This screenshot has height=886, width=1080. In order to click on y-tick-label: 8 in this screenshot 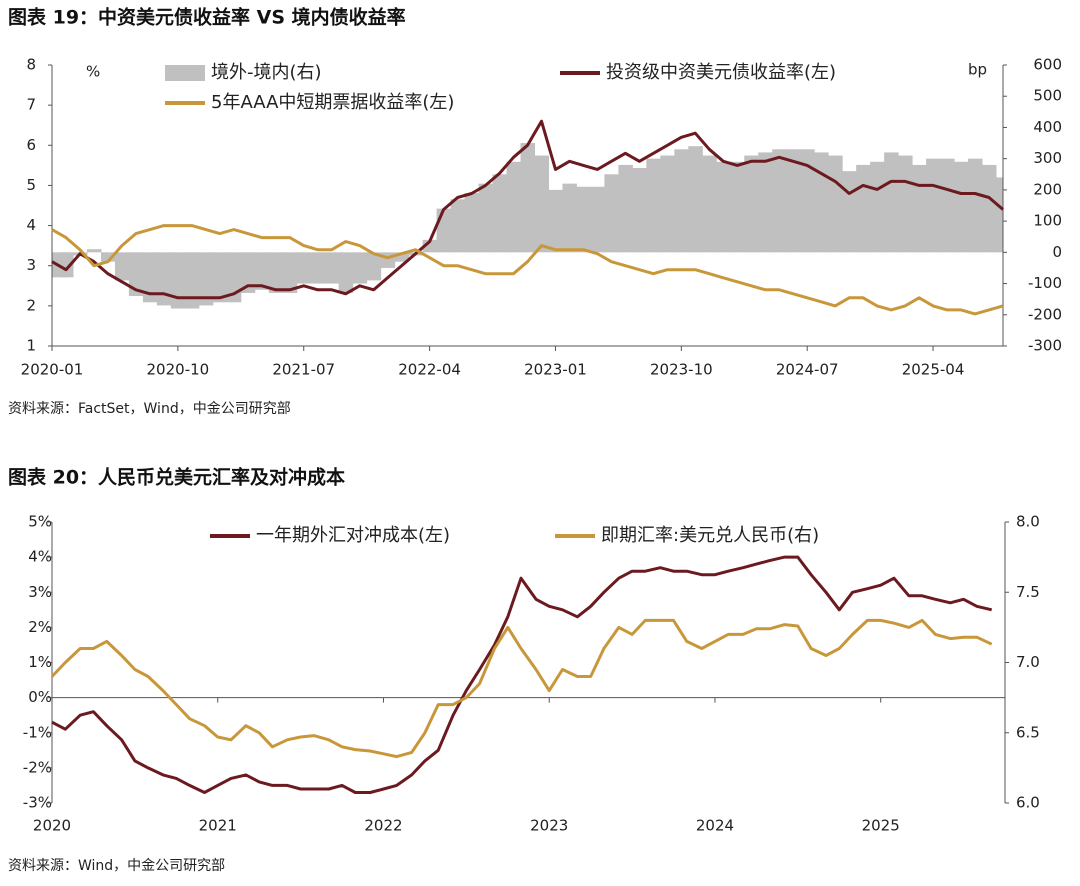, I will do `click(31, 65)`.